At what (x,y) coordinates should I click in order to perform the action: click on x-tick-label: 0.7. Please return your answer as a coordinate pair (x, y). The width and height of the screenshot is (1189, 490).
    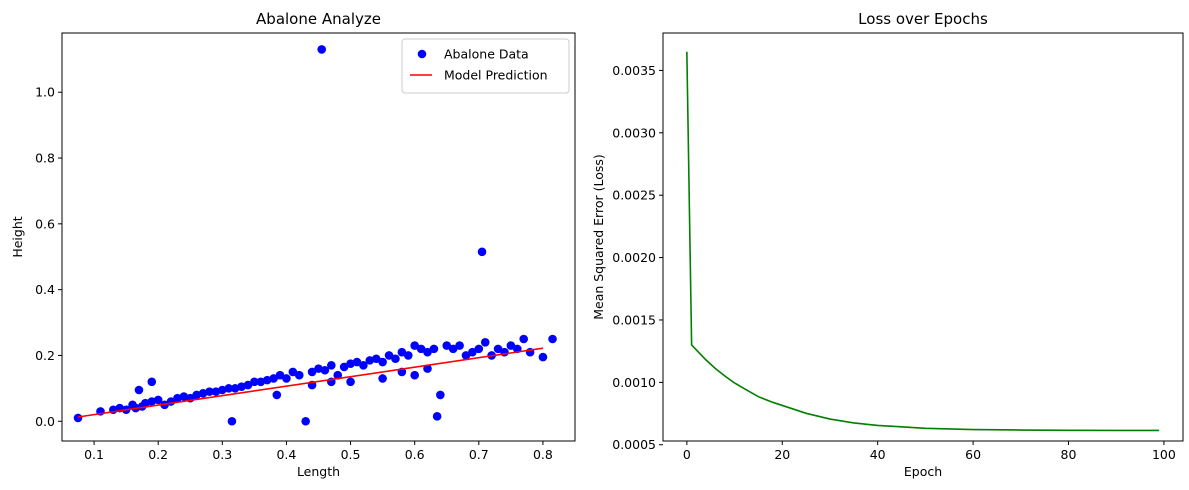
    Looking at the image, I should click on (479, 454).